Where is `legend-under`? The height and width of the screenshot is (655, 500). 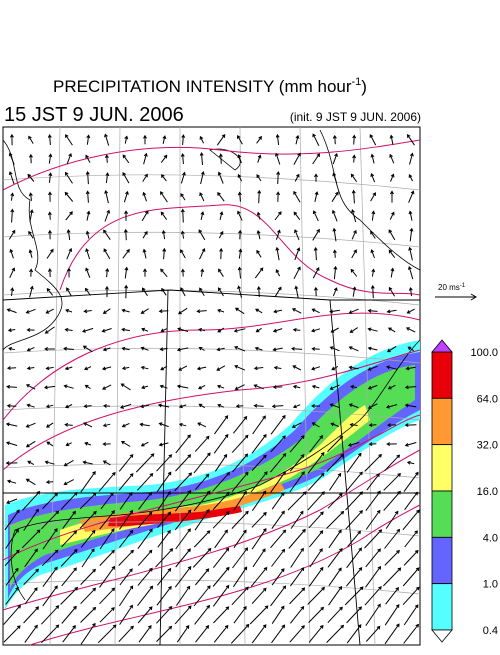
legend-under is located at coordinates (442, 636).